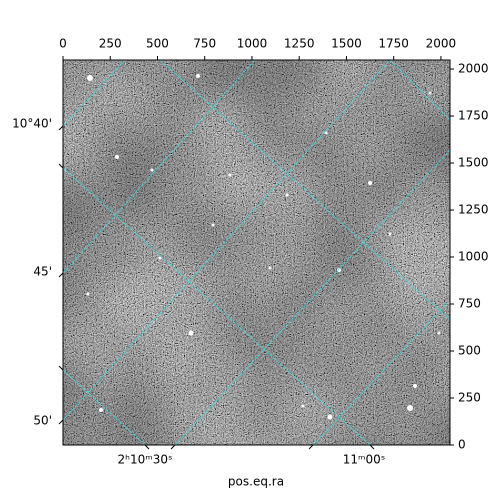 This screenshot has height=500, width=500. What do you see at coordinates (252, 44) in the screenshot?
I see `x-tick-label: 1000` at bounding box center [252, 44].